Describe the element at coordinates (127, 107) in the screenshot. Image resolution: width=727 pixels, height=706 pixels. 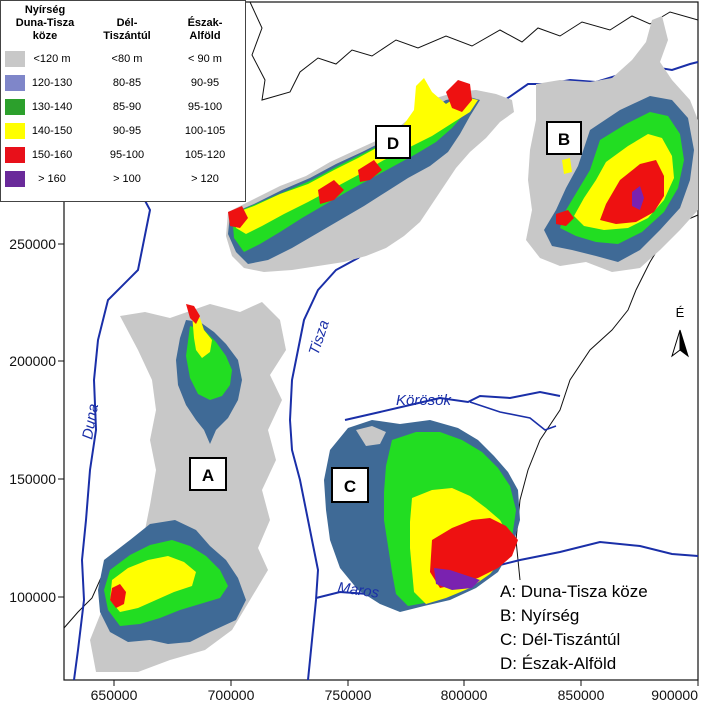
I see `legend-cell: 85-90` at that location.